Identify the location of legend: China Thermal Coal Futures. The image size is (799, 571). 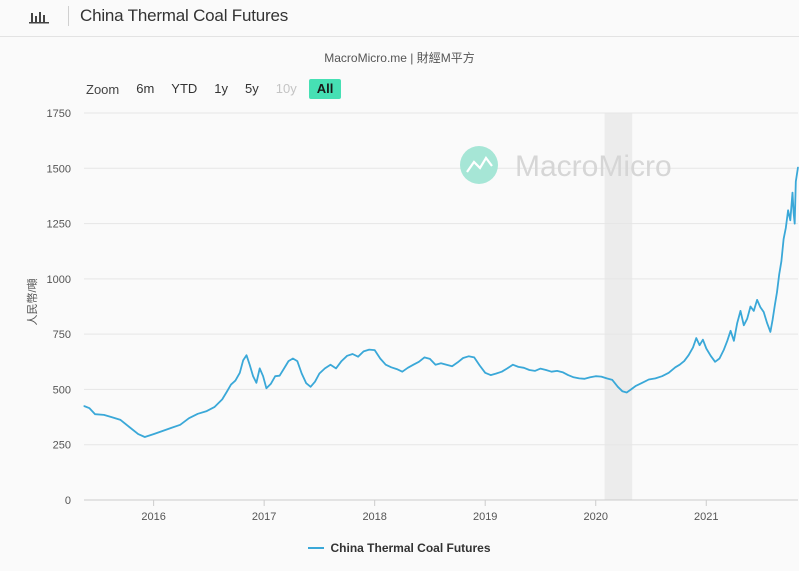
(399, 548).